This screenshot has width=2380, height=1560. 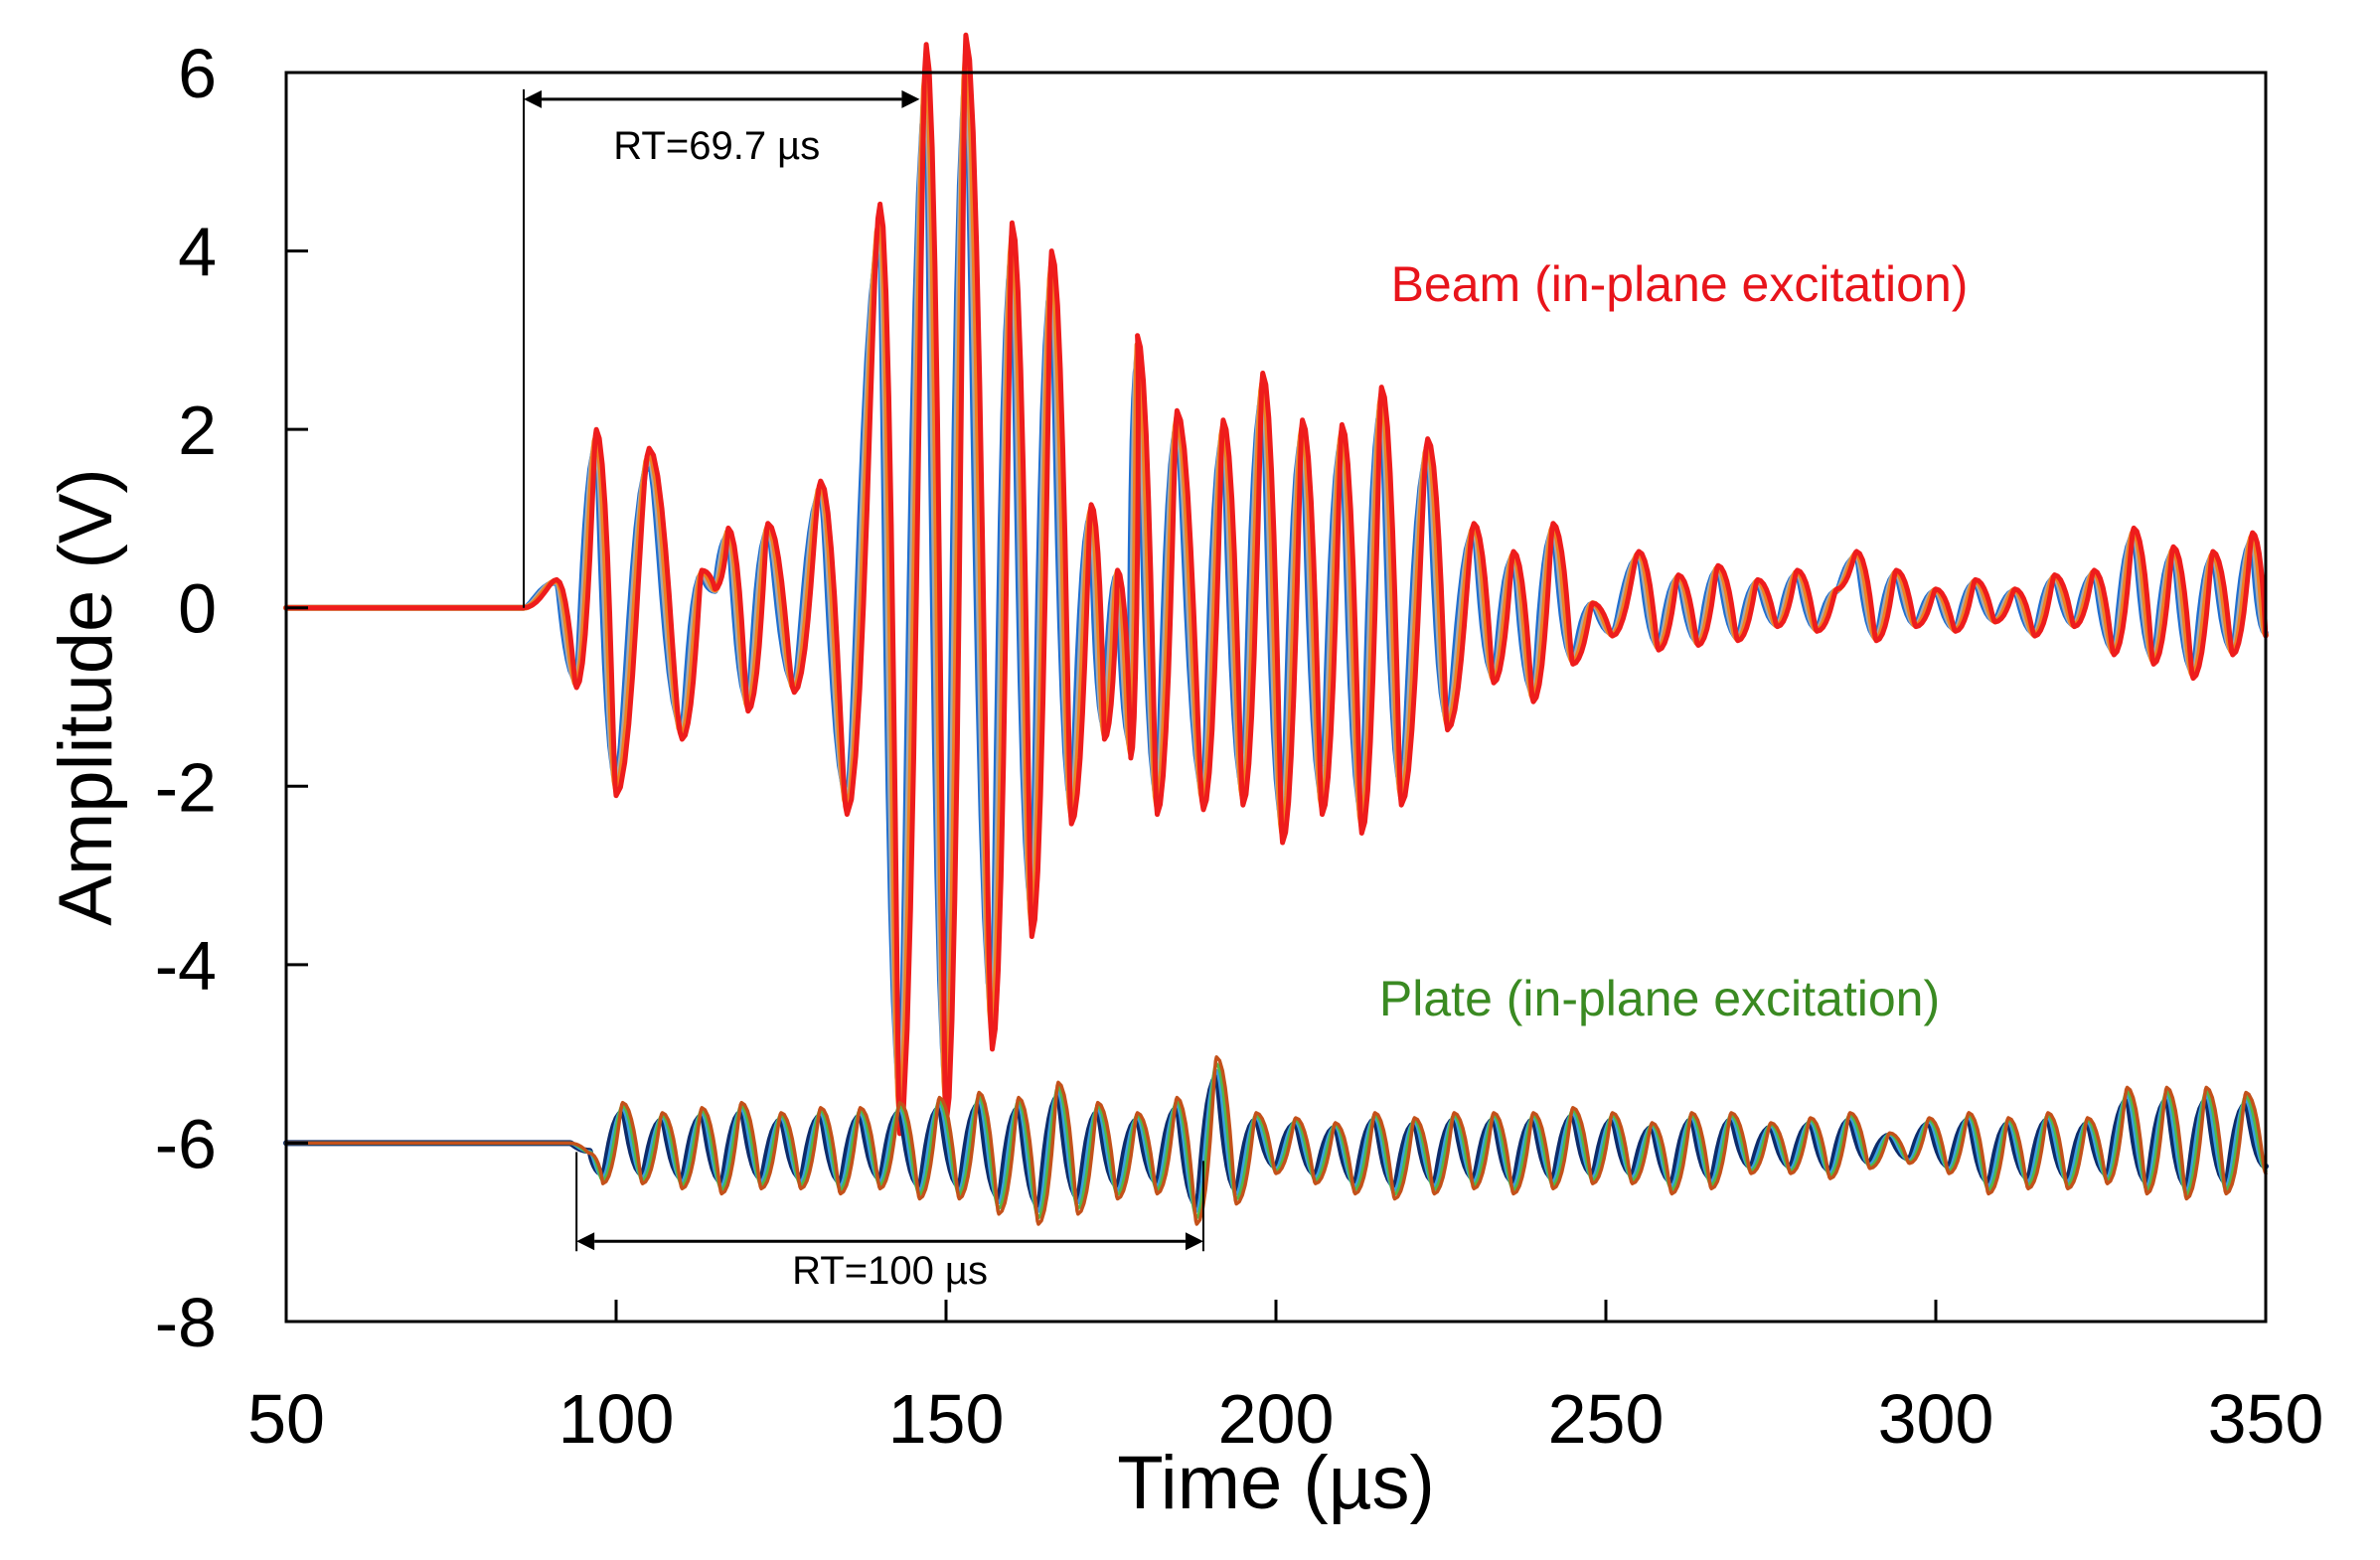 What do you see at coordinates (197, 73) in the screenshot?
I see `y-tick-label: 6` at bounding box center [197, 73].